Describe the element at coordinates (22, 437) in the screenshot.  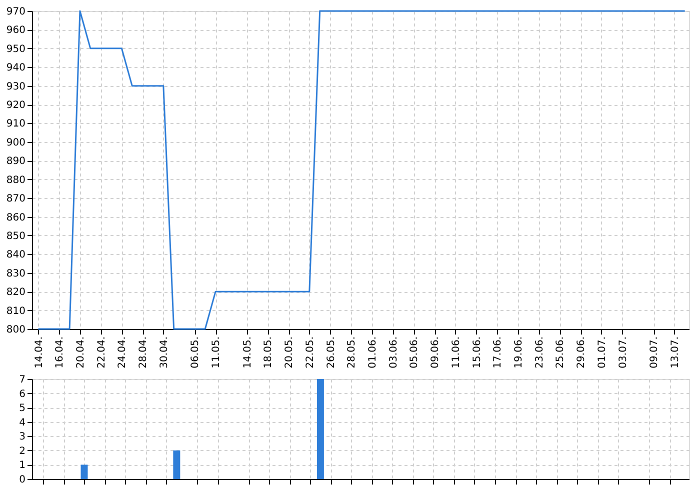
I see `y-tick-label: 3` at that location.